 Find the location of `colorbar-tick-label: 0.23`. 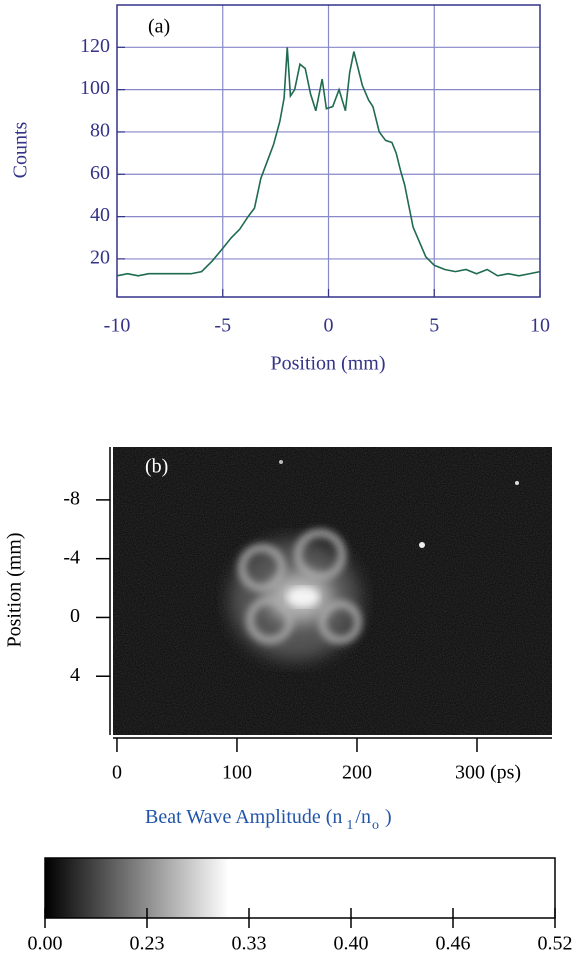

colorbar-tick-label: 0.23 is located at coordinates (147, 944).